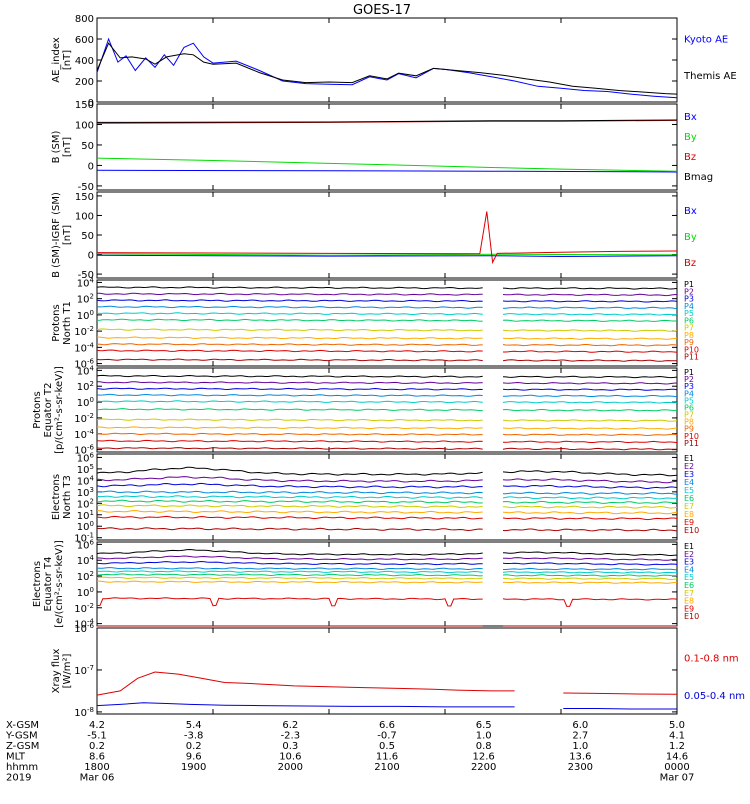  I want to click on series-pn-P5, so click(387, 314).